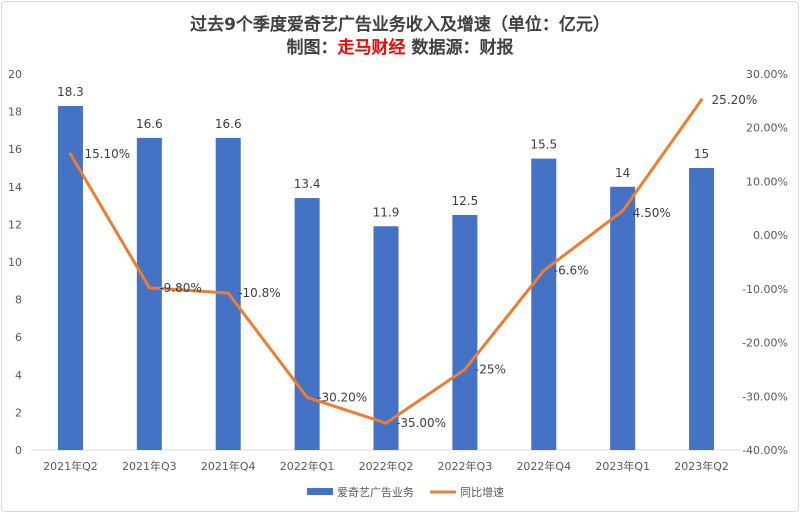 The image size is (800, 513). I want to click on y-left-tick-label: 12, so click(15, 224).